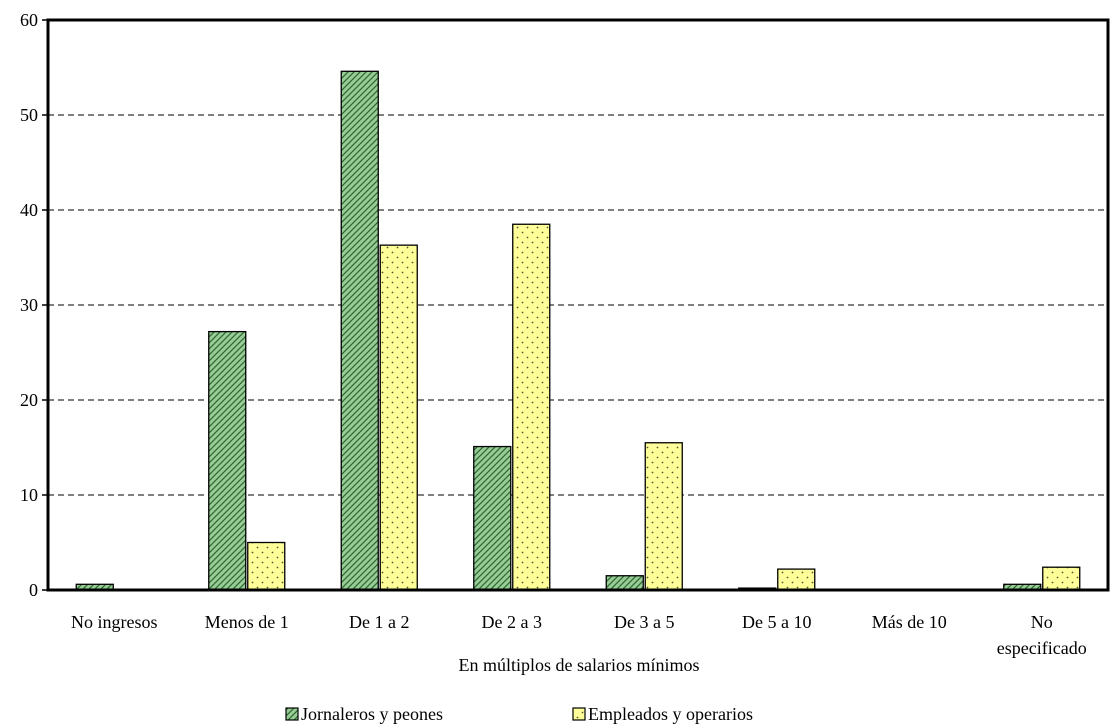 The width and height of the screenshot is (1110, 727). What do you see at coordinates (29, 400) in the screenshot?
I see `y-tick-label: 20` at bounding box center [29, 400].